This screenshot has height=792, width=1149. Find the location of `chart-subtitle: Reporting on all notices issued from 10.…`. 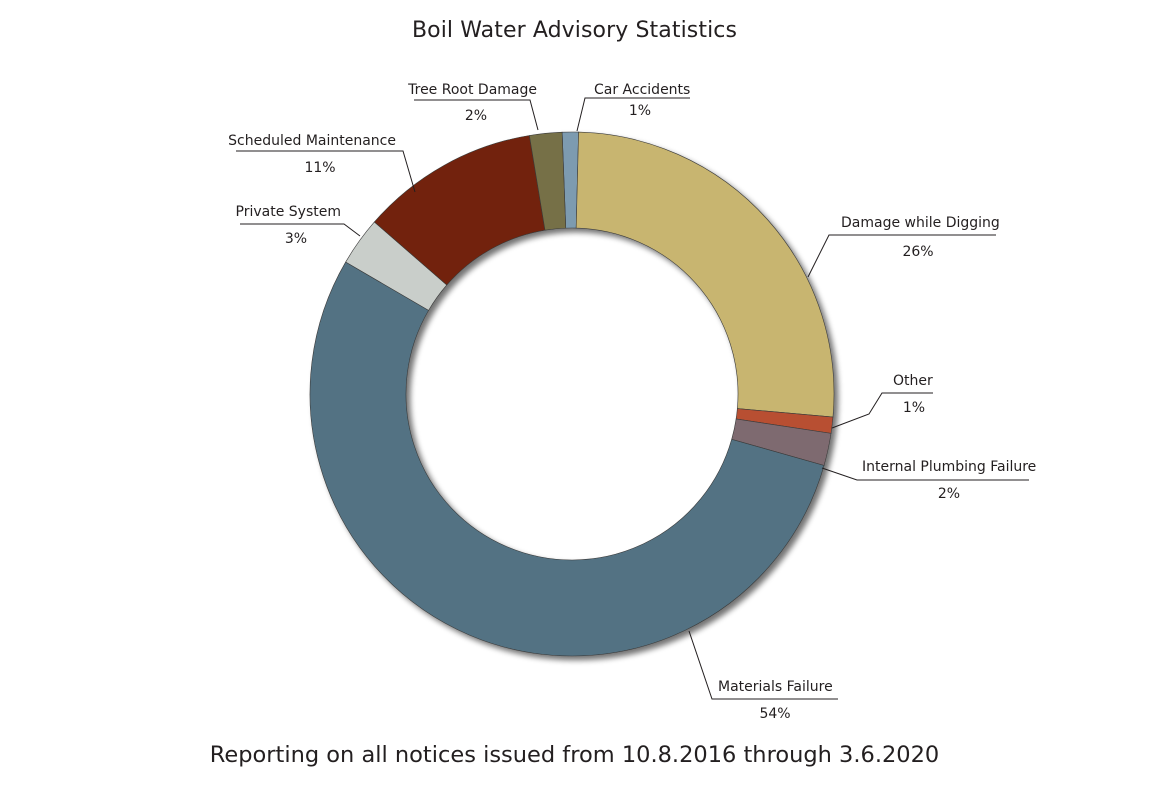

chart-subtitle: Reporting on all notices issued from 10.… is located at coordinates (574, 755).